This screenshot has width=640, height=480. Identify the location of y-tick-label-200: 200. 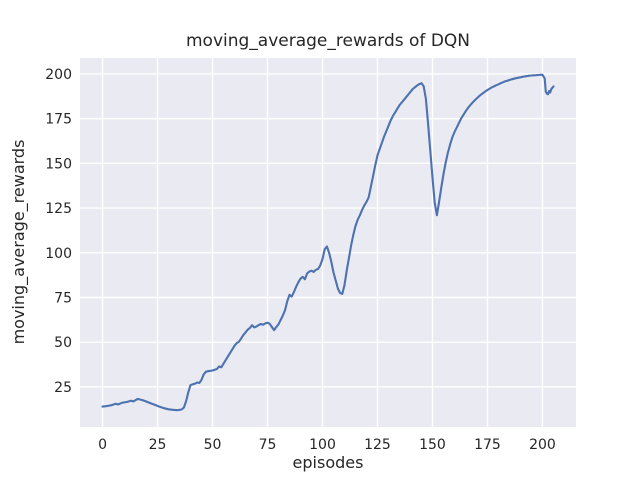
(58, 75).